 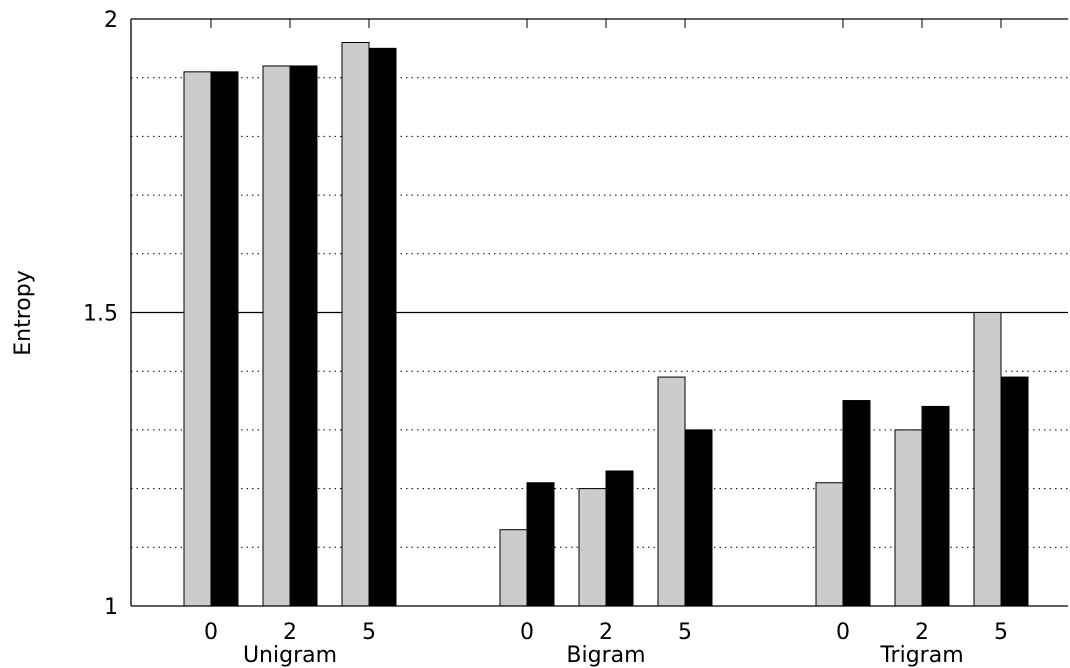 I want to click on bar-unigram-5-s1, so click(x=355, y=324).